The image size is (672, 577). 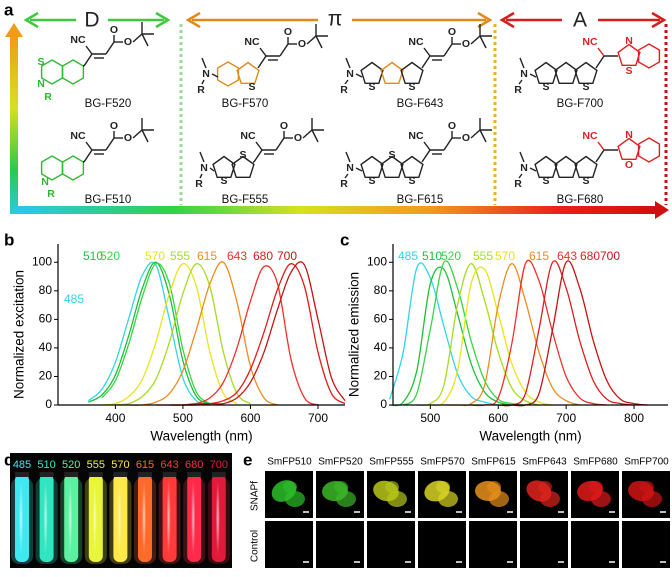 I want to click on sample-label: 555, so click(x=96, y=465).